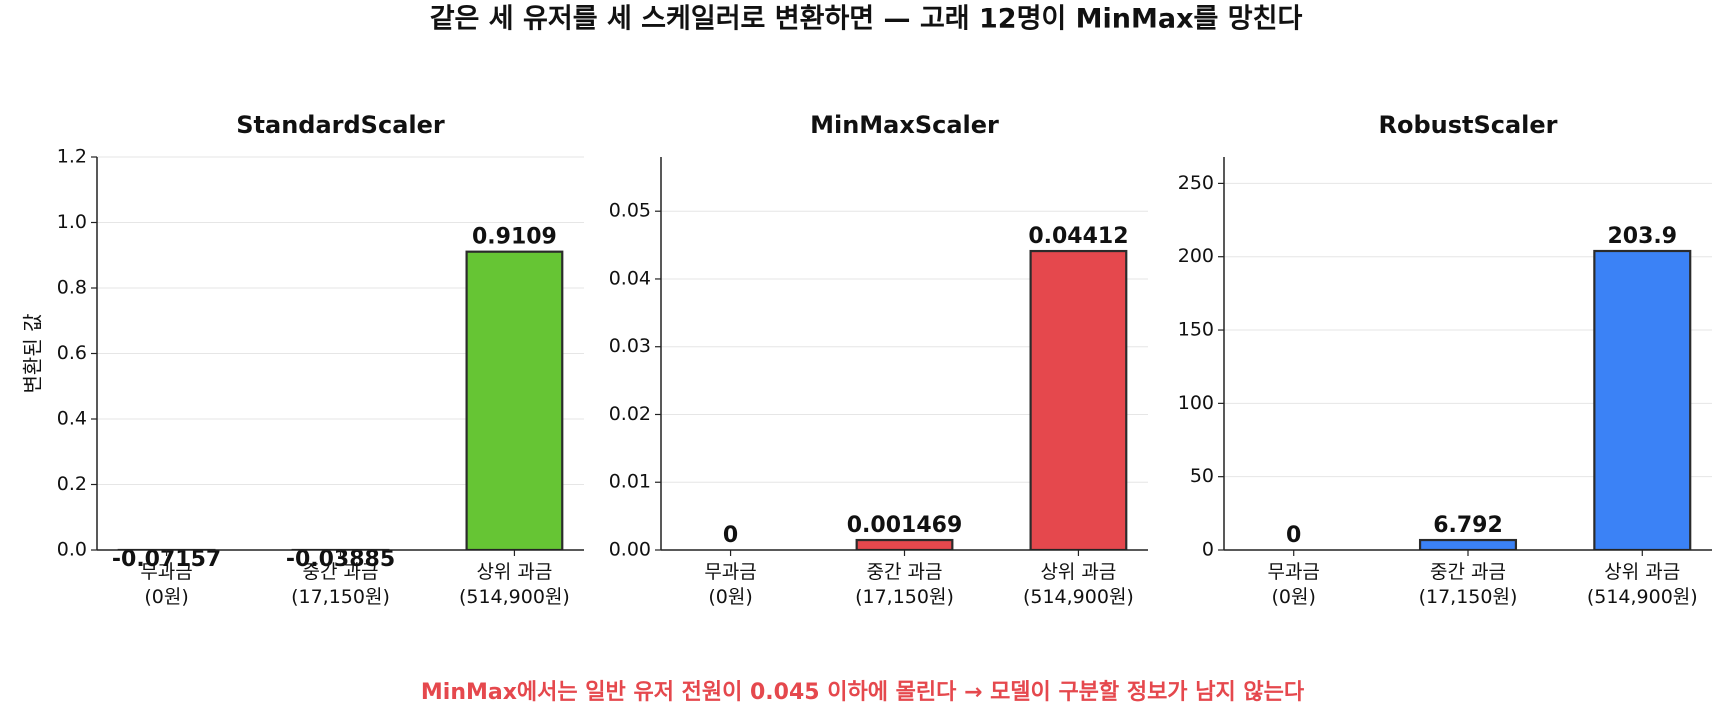 This screenshot has width=1725, height=720. What do you see at coordinates (630, 482) in the screenshot?
I see `y-tick-label: 0.01` at bounding box center [630, 482].